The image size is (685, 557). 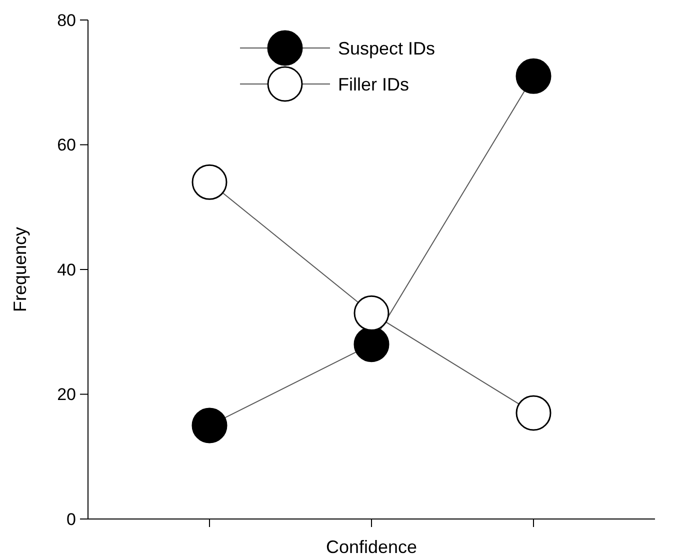 I want to click on y-tick-label: 20, so click(x=66, y=394).